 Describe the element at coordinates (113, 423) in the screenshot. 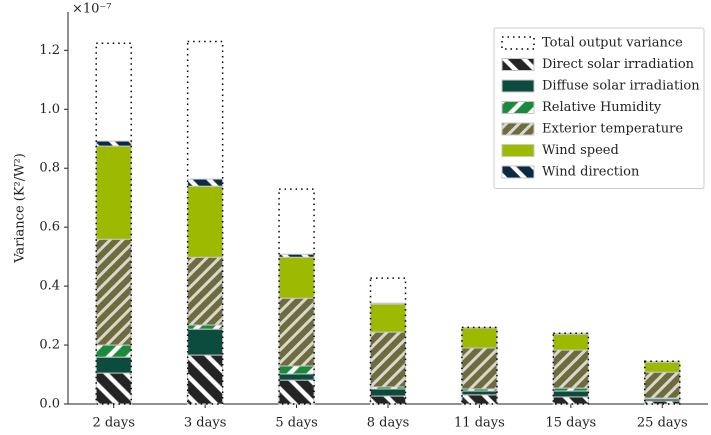

I see `x-tick-label: 2 days` at that location.